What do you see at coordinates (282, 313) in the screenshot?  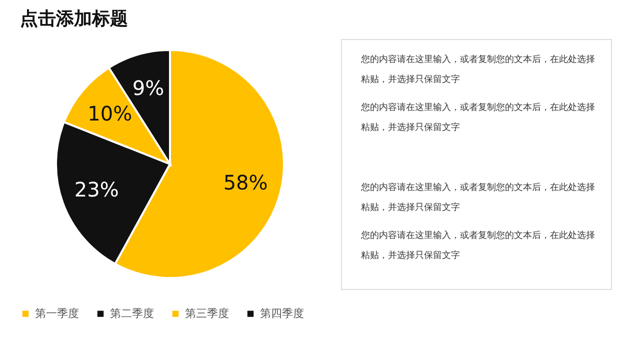 I see `legend-label: 第四季度` at bounding box center [282, 313].